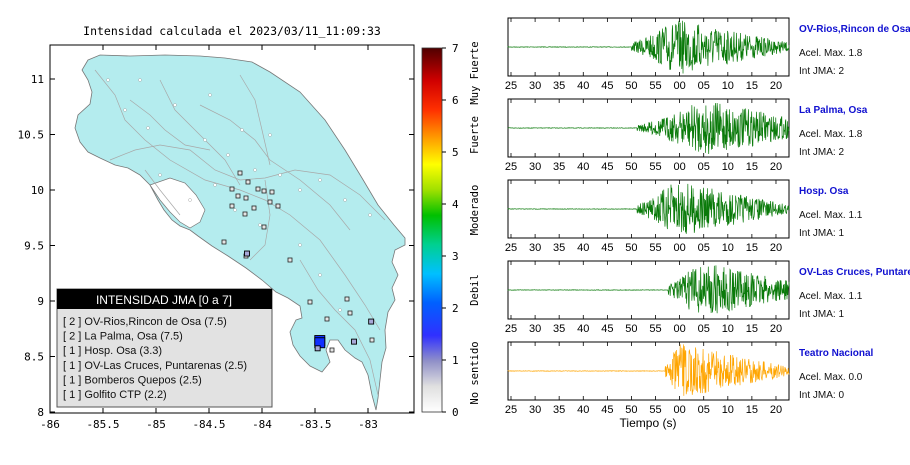 Image resolution: width=910 pixels, height=465 pixels. What do you see at coordinates (648, 423) in the screenshot?
I see `time-axis-label: Tiempo (s)` at bounding box center [648, 423].